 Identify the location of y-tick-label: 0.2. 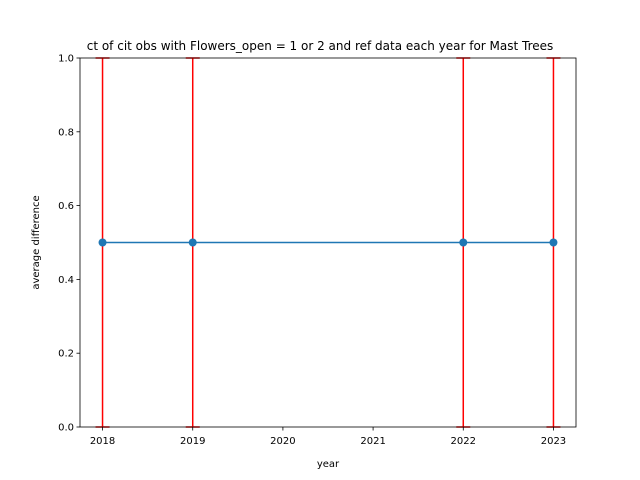
(66, 354).